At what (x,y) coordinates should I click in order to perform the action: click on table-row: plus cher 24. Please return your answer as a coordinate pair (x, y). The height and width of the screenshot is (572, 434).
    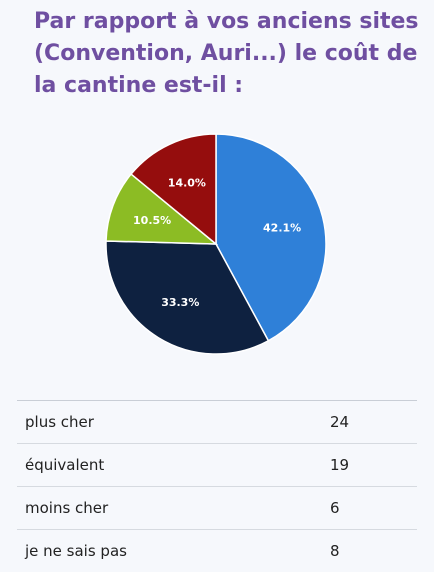
    Looking at the image, I should click on (217, 422).